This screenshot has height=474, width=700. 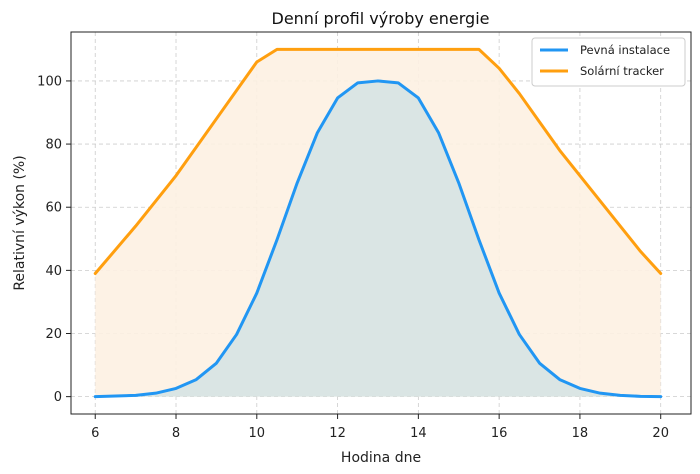 I want to click on y-axis-title: Relativní výkon (%), so click(x=20, y=222).